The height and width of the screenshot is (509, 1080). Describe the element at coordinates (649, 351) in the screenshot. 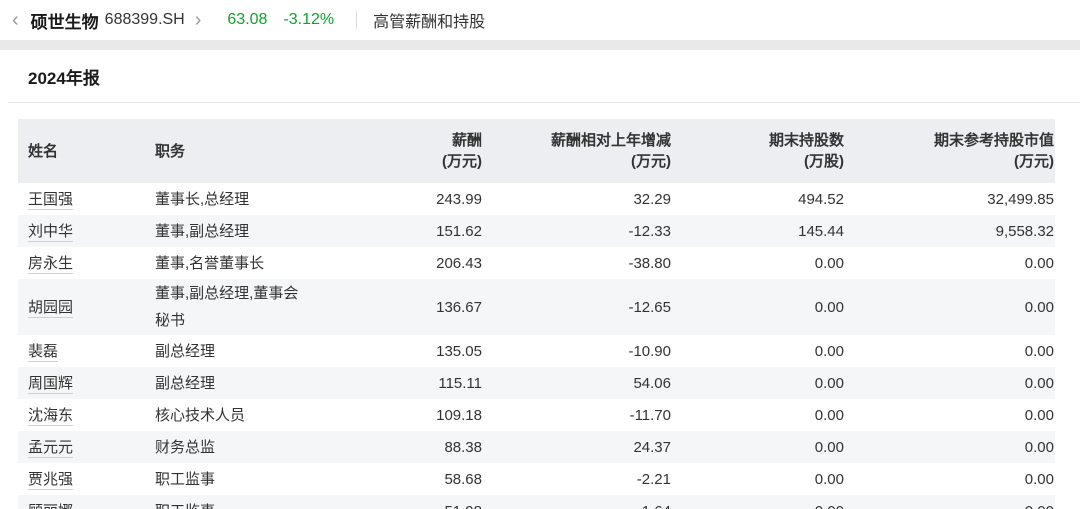

I see `salary-change-cell: -10.90` at that location.